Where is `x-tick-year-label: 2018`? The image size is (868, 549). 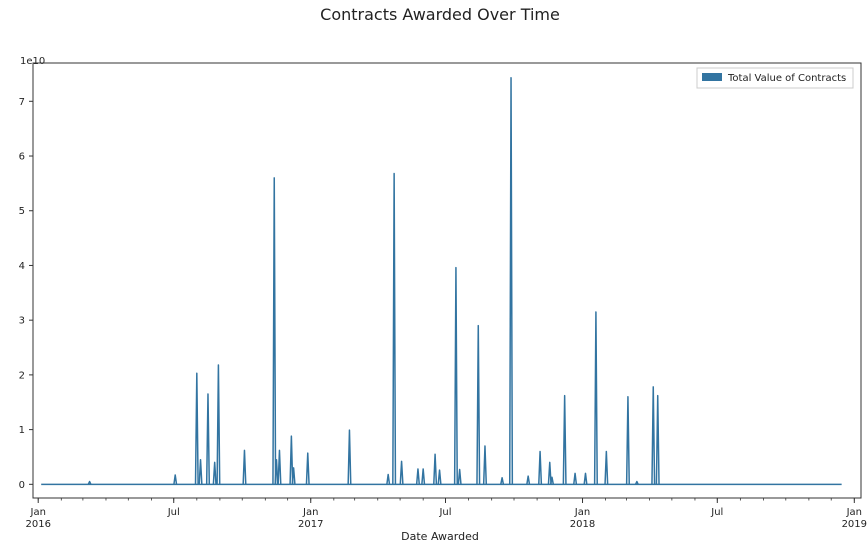
x-tick-year-label: 2018 is located at coordinates (582, 524).